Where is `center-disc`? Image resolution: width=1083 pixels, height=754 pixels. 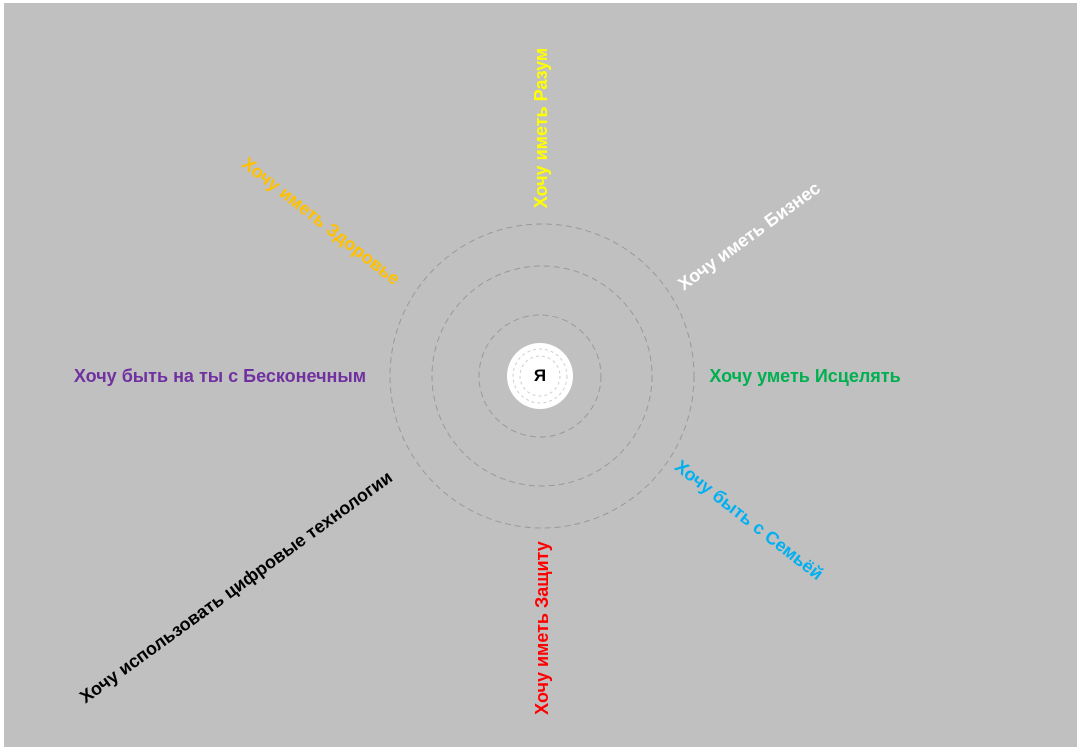
center-disc is located at coordinates (540, 376).